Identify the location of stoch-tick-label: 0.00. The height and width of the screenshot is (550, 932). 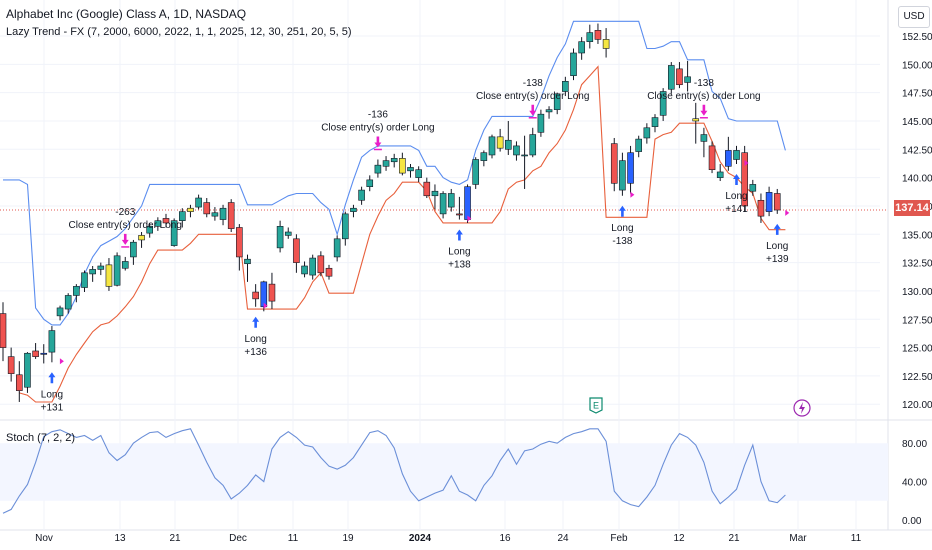
(912, 521).